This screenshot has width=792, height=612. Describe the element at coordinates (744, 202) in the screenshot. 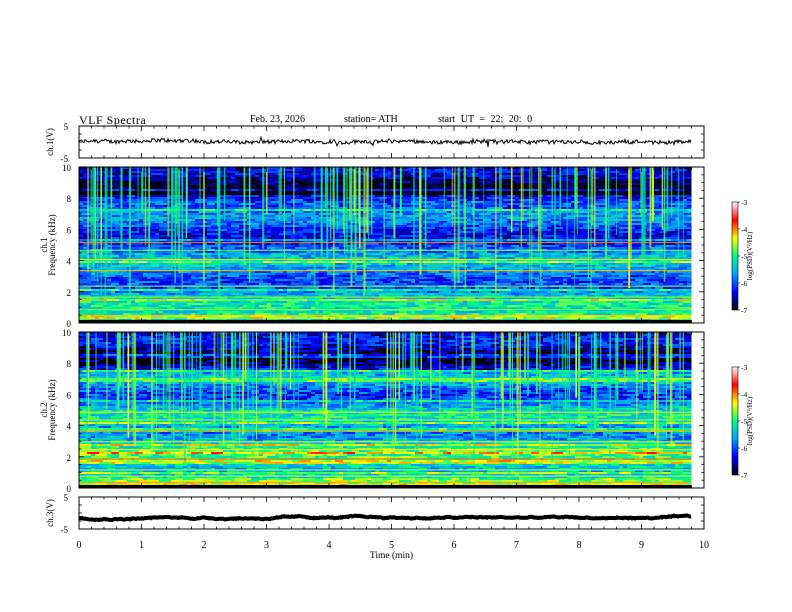

I see `ch1-spectrogram-colorbar-tick--3: -3` at that location.